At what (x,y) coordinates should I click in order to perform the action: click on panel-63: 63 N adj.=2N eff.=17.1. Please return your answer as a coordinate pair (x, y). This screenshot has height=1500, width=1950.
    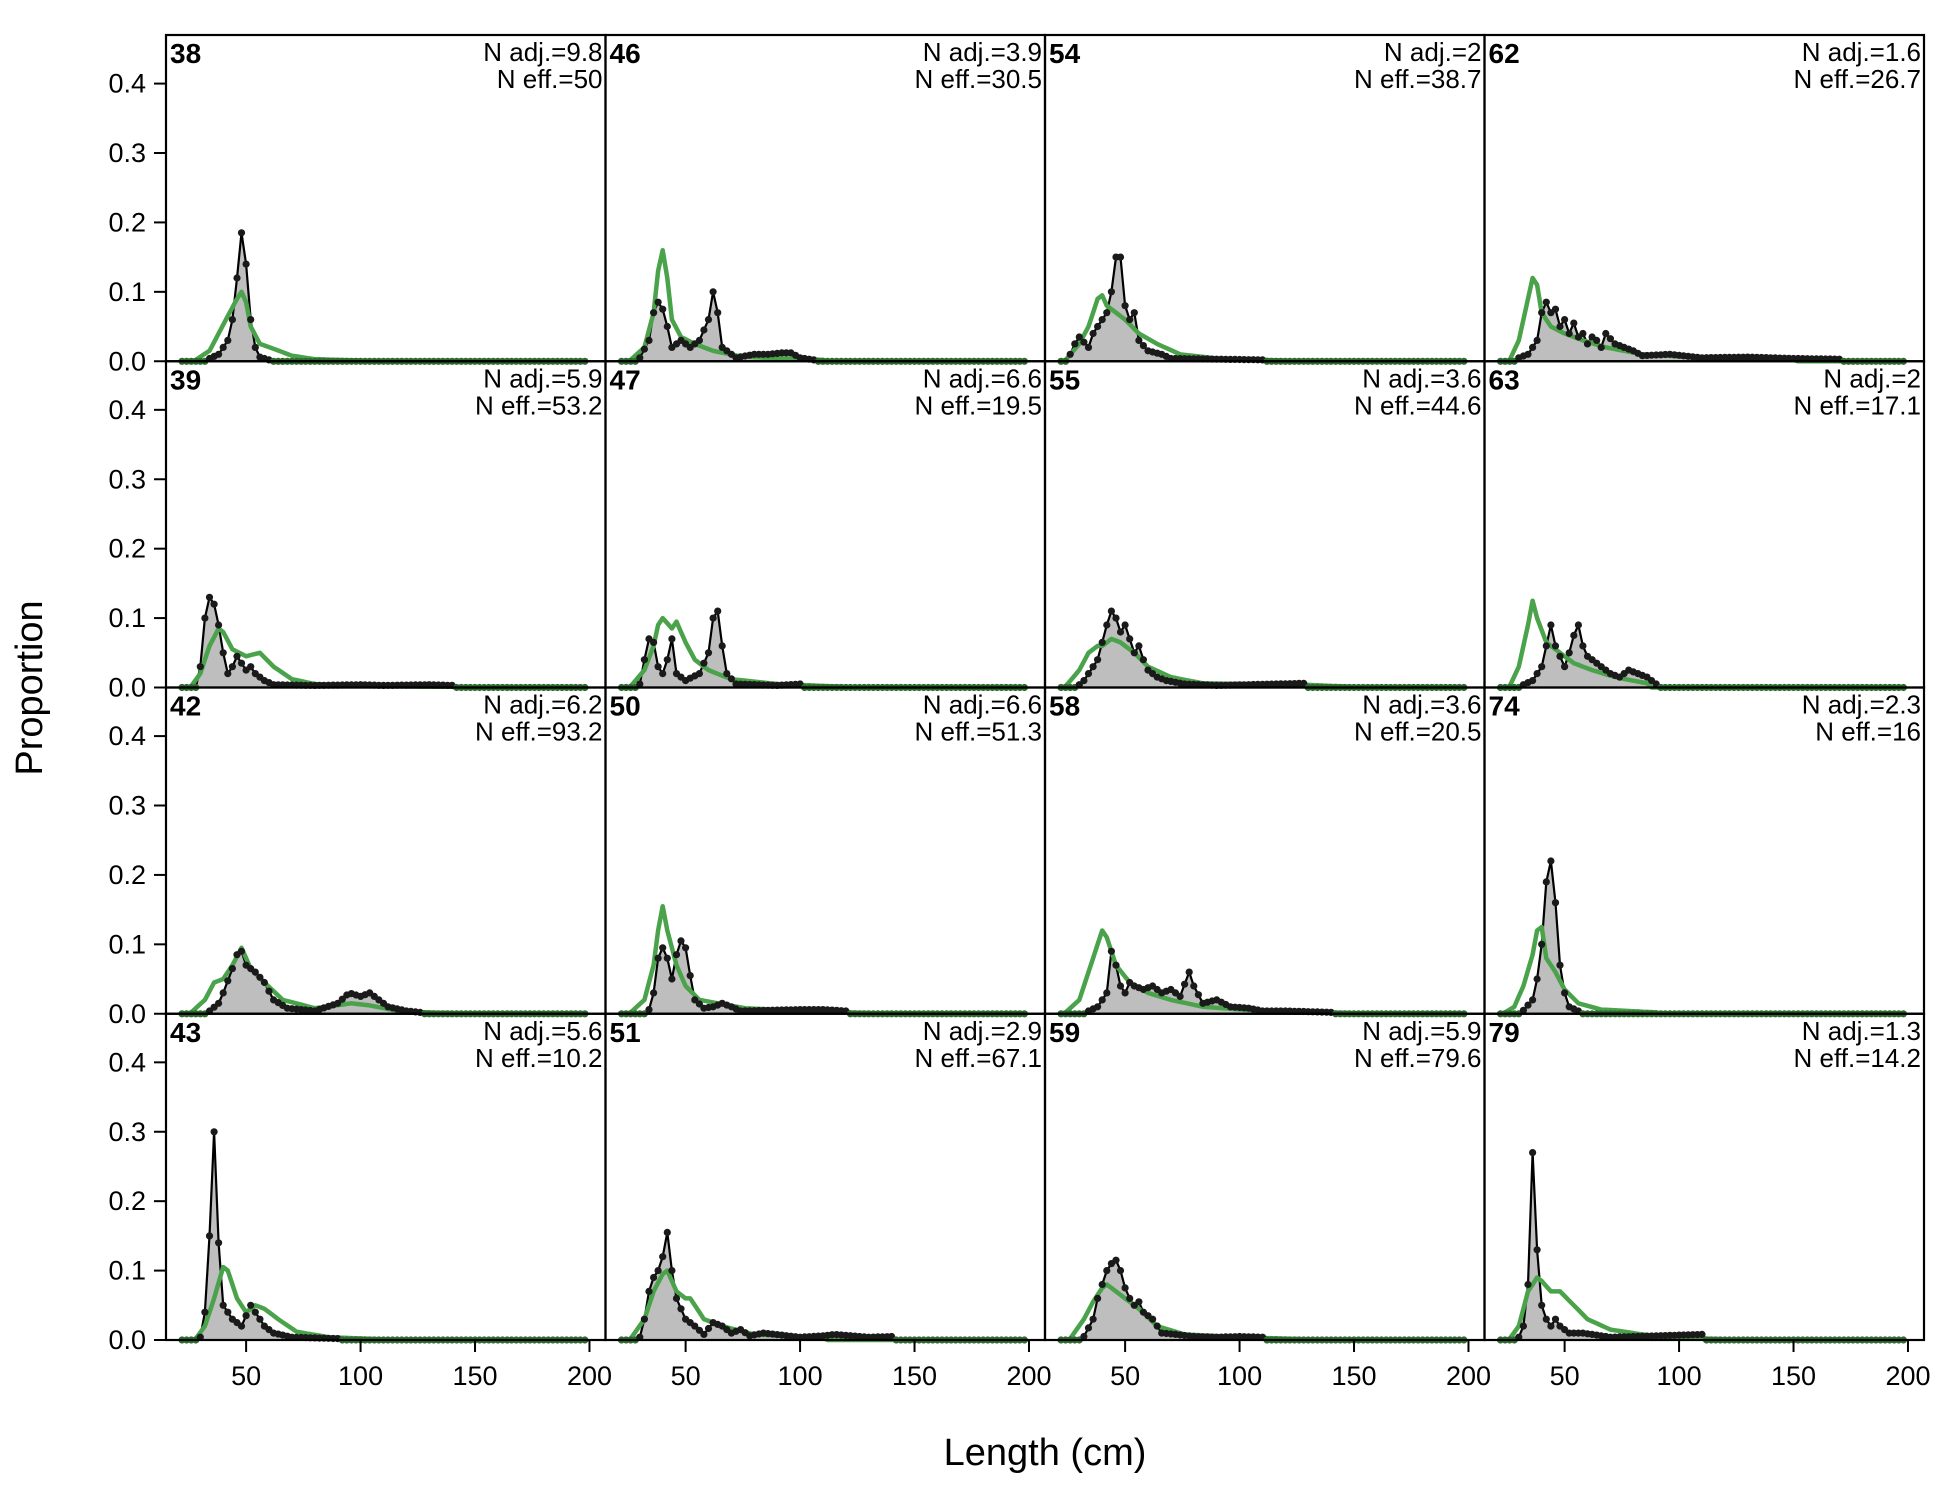
    Looking at the image, I should click on (1704, 526).